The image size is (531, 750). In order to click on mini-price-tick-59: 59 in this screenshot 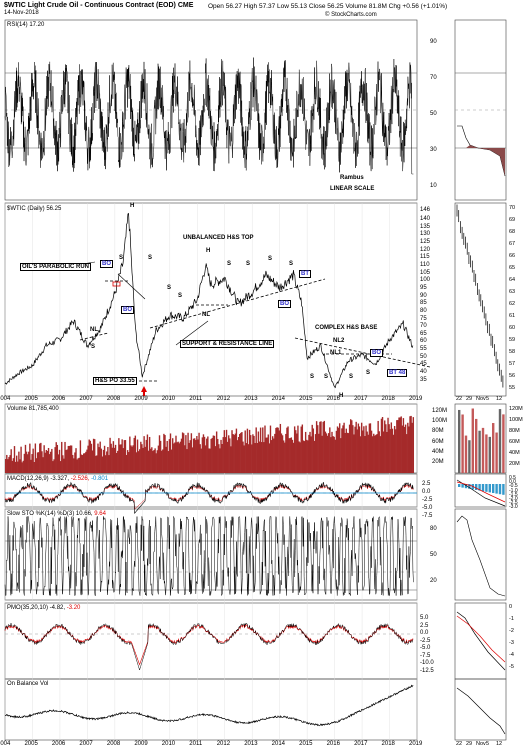, I will do `click(512, 340)`.